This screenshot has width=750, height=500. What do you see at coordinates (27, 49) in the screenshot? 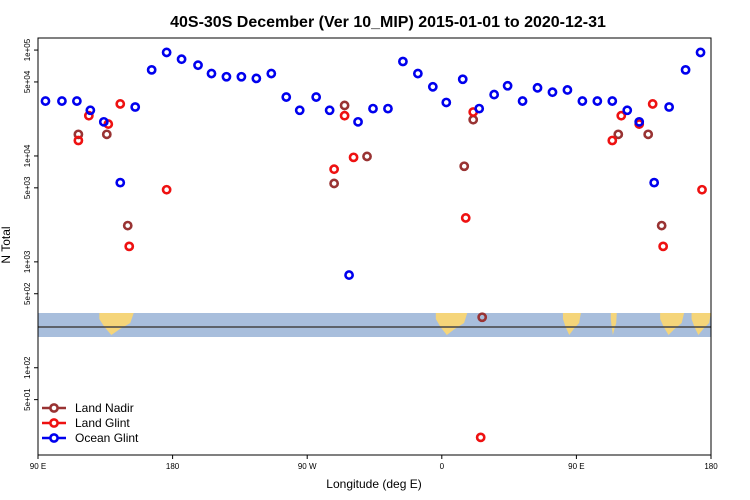
I see `y-tick-label: 1e+05` at bounding box center [27, 49].